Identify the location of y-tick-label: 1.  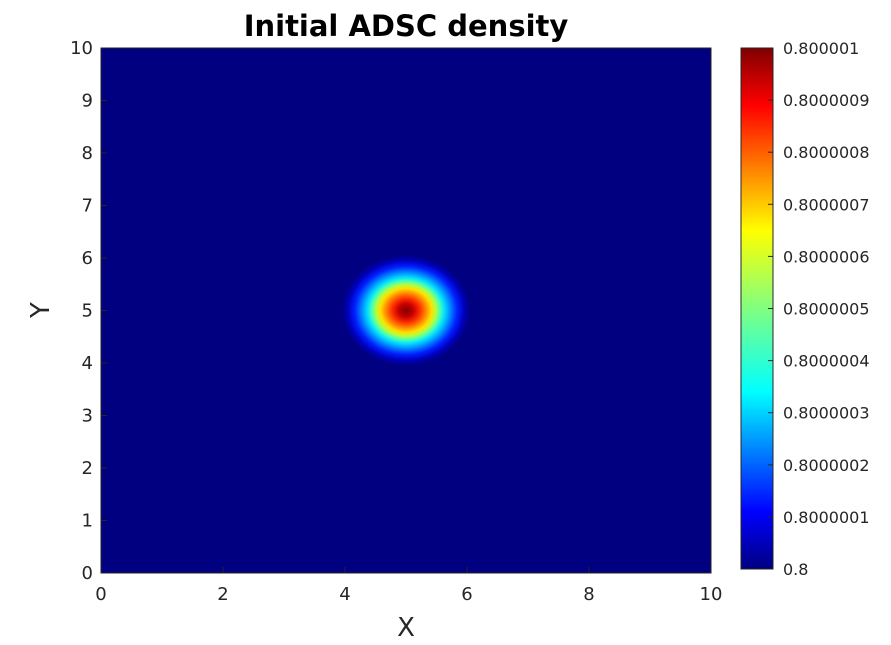
(87, 521).